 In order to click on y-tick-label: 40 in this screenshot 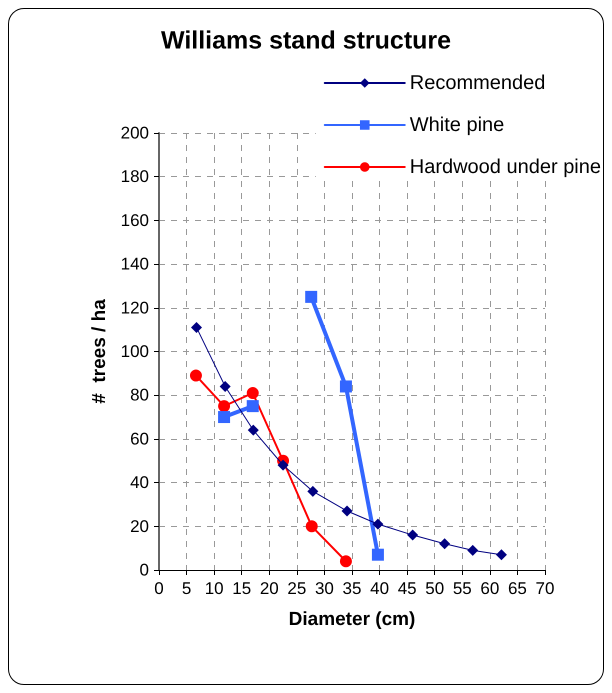, I will do `click(139, 482)`.